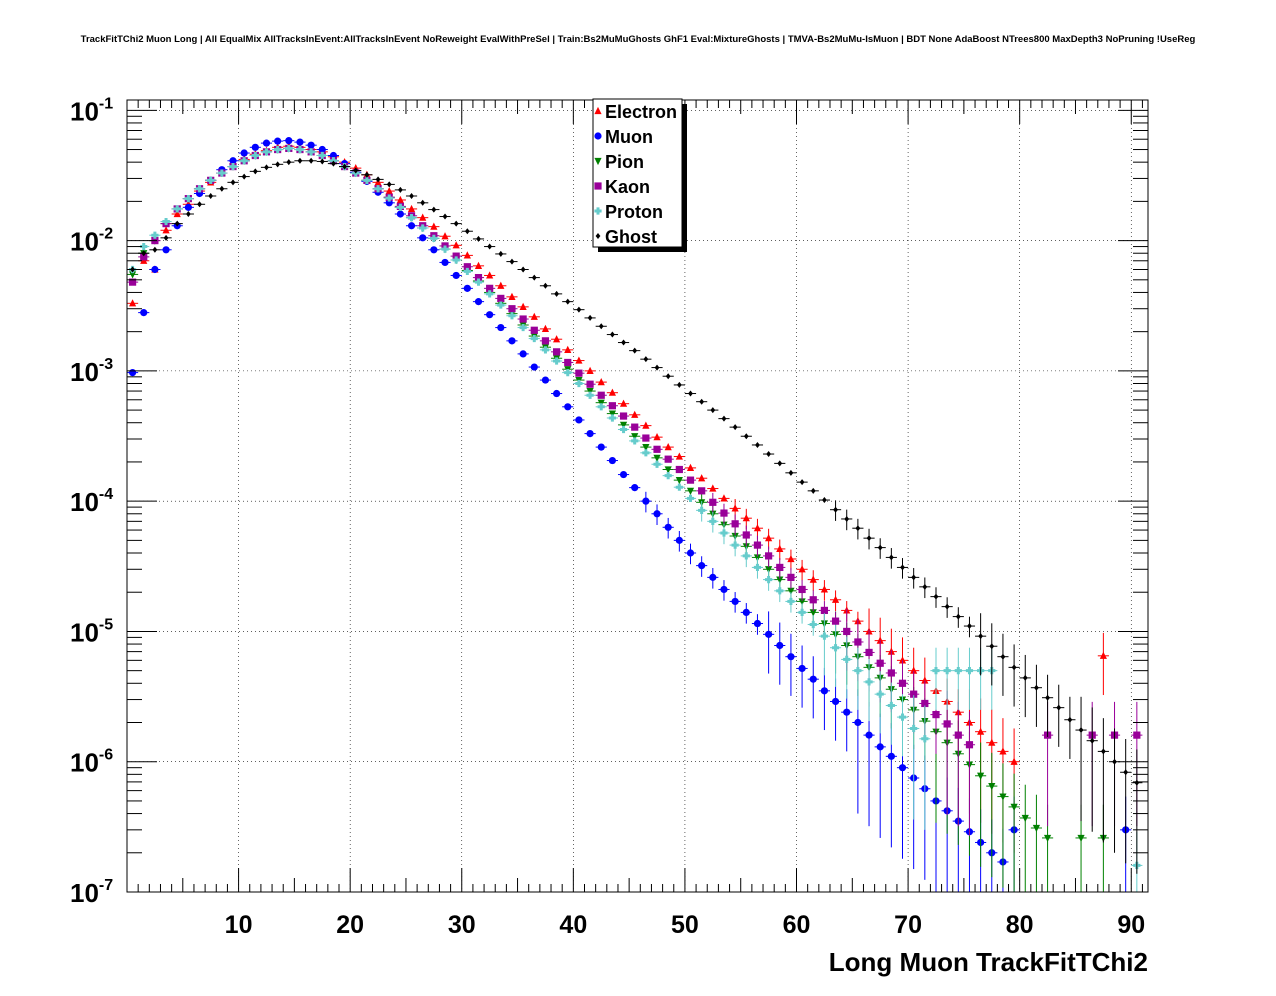 The width and height of the screenshot is (1276, 996). What do you see at coordinates (908, 925) in the screenshot?
I see `x-tick-label: 70` at bounding box center [908, 925].